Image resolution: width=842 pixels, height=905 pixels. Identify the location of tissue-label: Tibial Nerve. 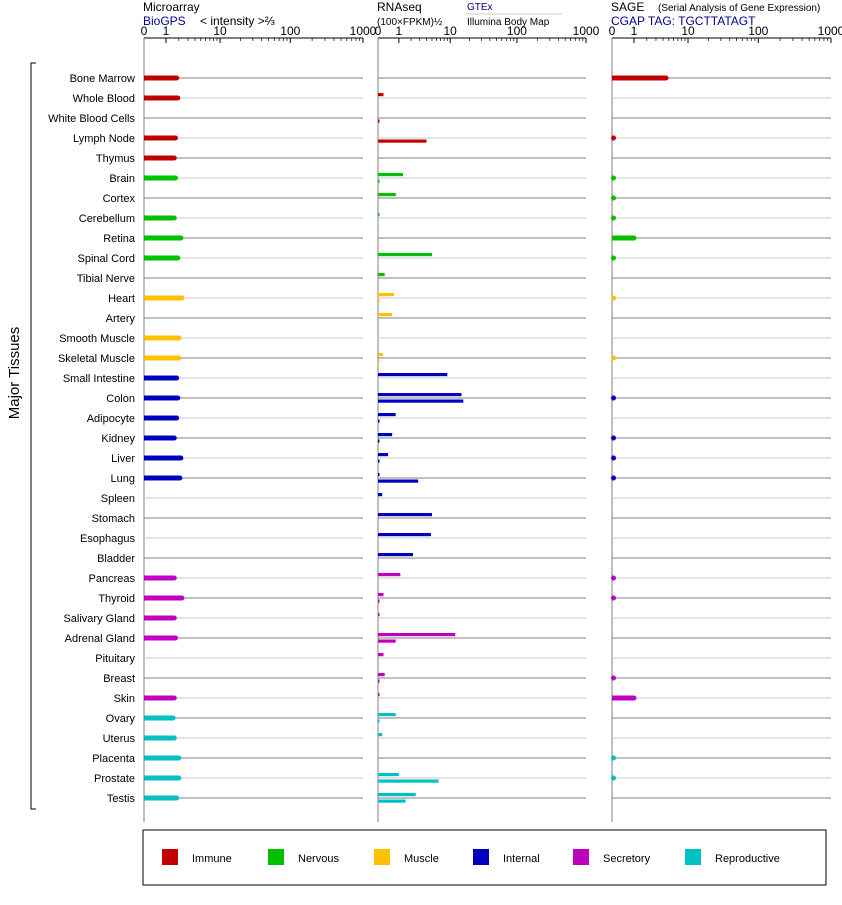
(106, 279).